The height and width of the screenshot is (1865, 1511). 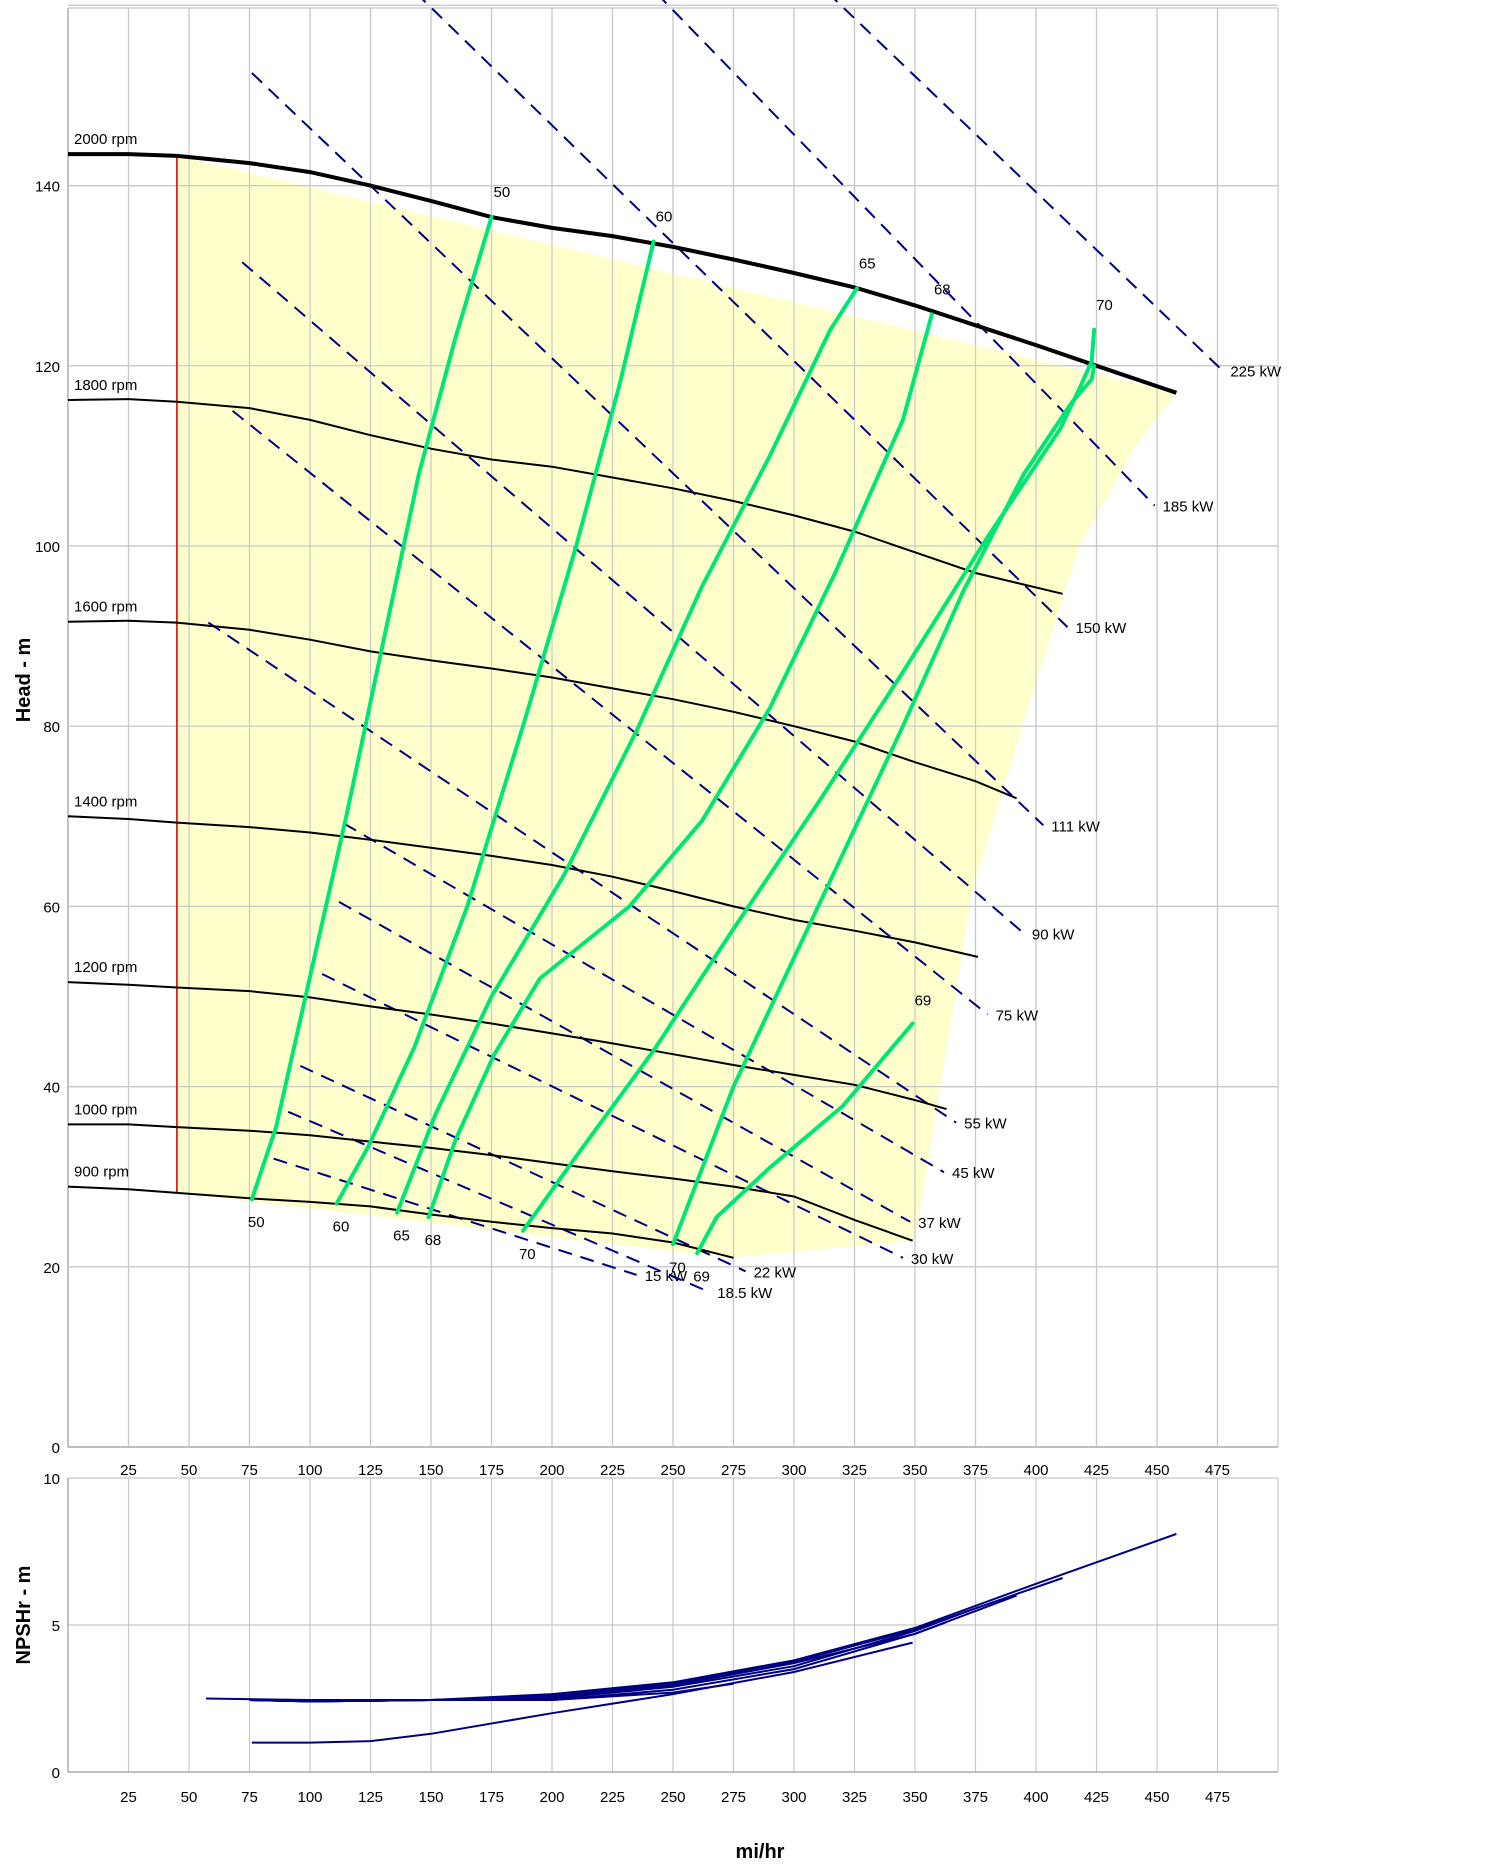 What do you see at coordinates (1035, 1797) in the screenshot?
I see `npsh-x-tick: 400` at bounding box center [1035, 1797].